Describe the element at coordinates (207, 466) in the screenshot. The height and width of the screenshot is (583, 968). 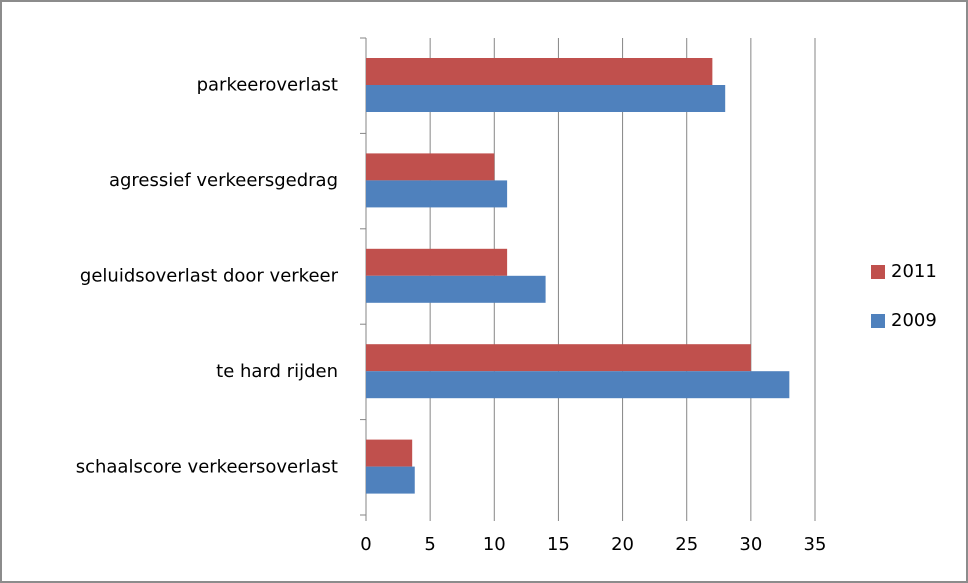
I see `y-tick-label: schaalscore verkeersoverlast` at that location.